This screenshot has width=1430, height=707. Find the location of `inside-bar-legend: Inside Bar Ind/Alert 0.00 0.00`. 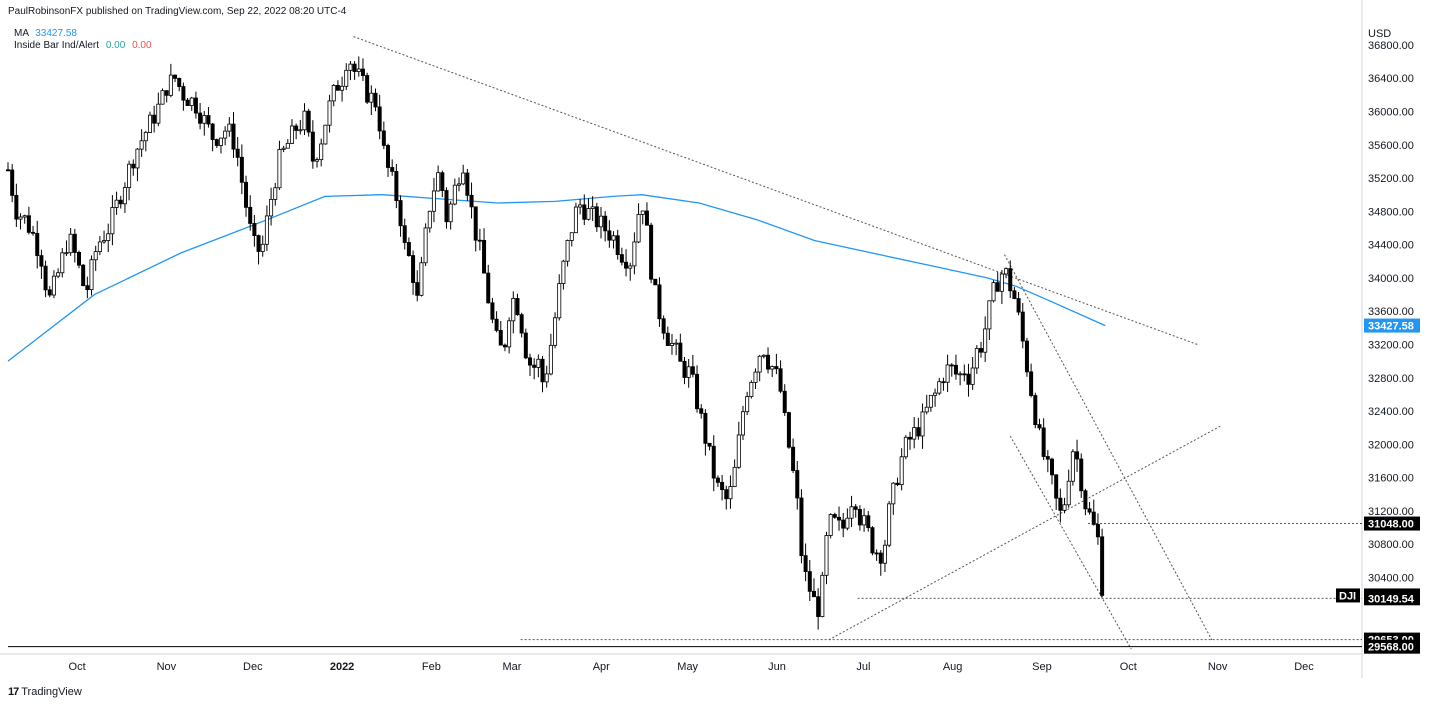

inside-bar-legend: Inside Bar Ind/Alert 0.00 0.00 is located at coordinates (83, 45).